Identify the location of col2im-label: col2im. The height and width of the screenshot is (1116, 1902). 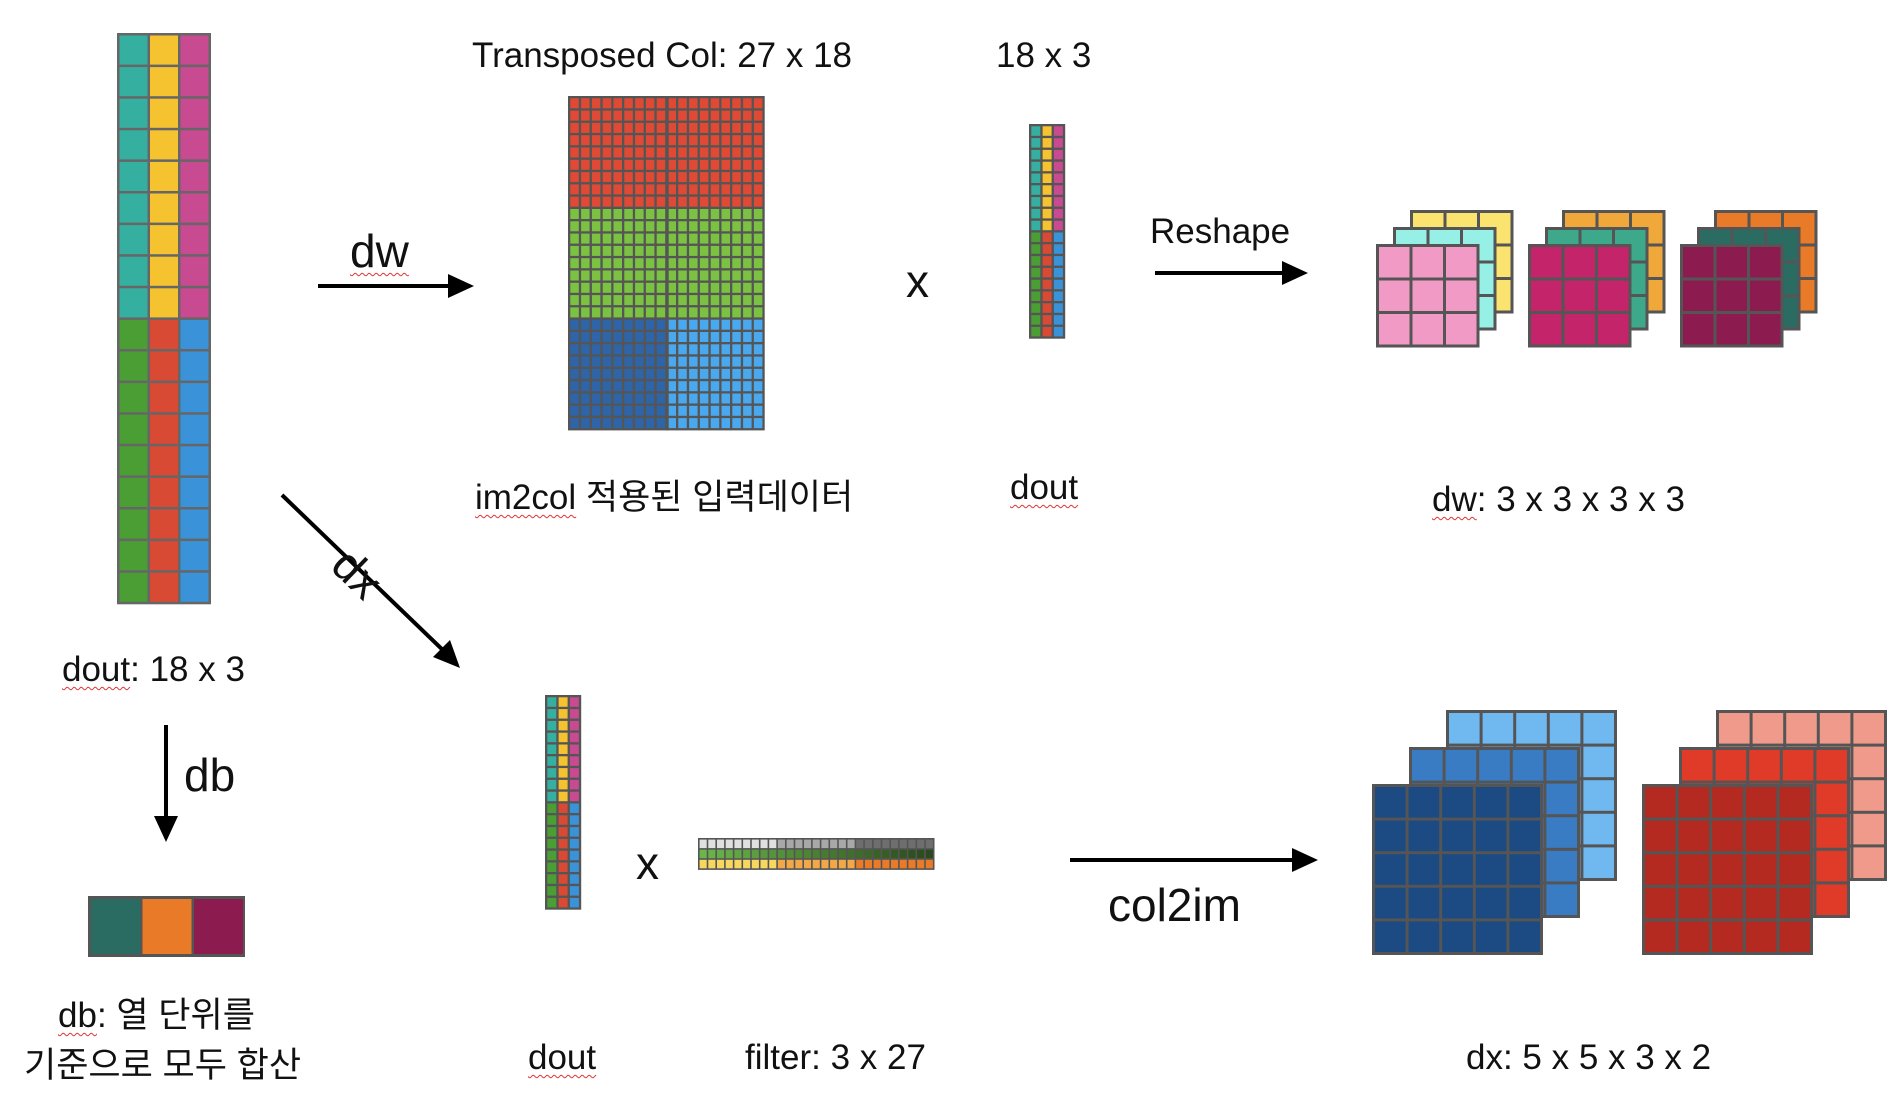
(1174, 905).